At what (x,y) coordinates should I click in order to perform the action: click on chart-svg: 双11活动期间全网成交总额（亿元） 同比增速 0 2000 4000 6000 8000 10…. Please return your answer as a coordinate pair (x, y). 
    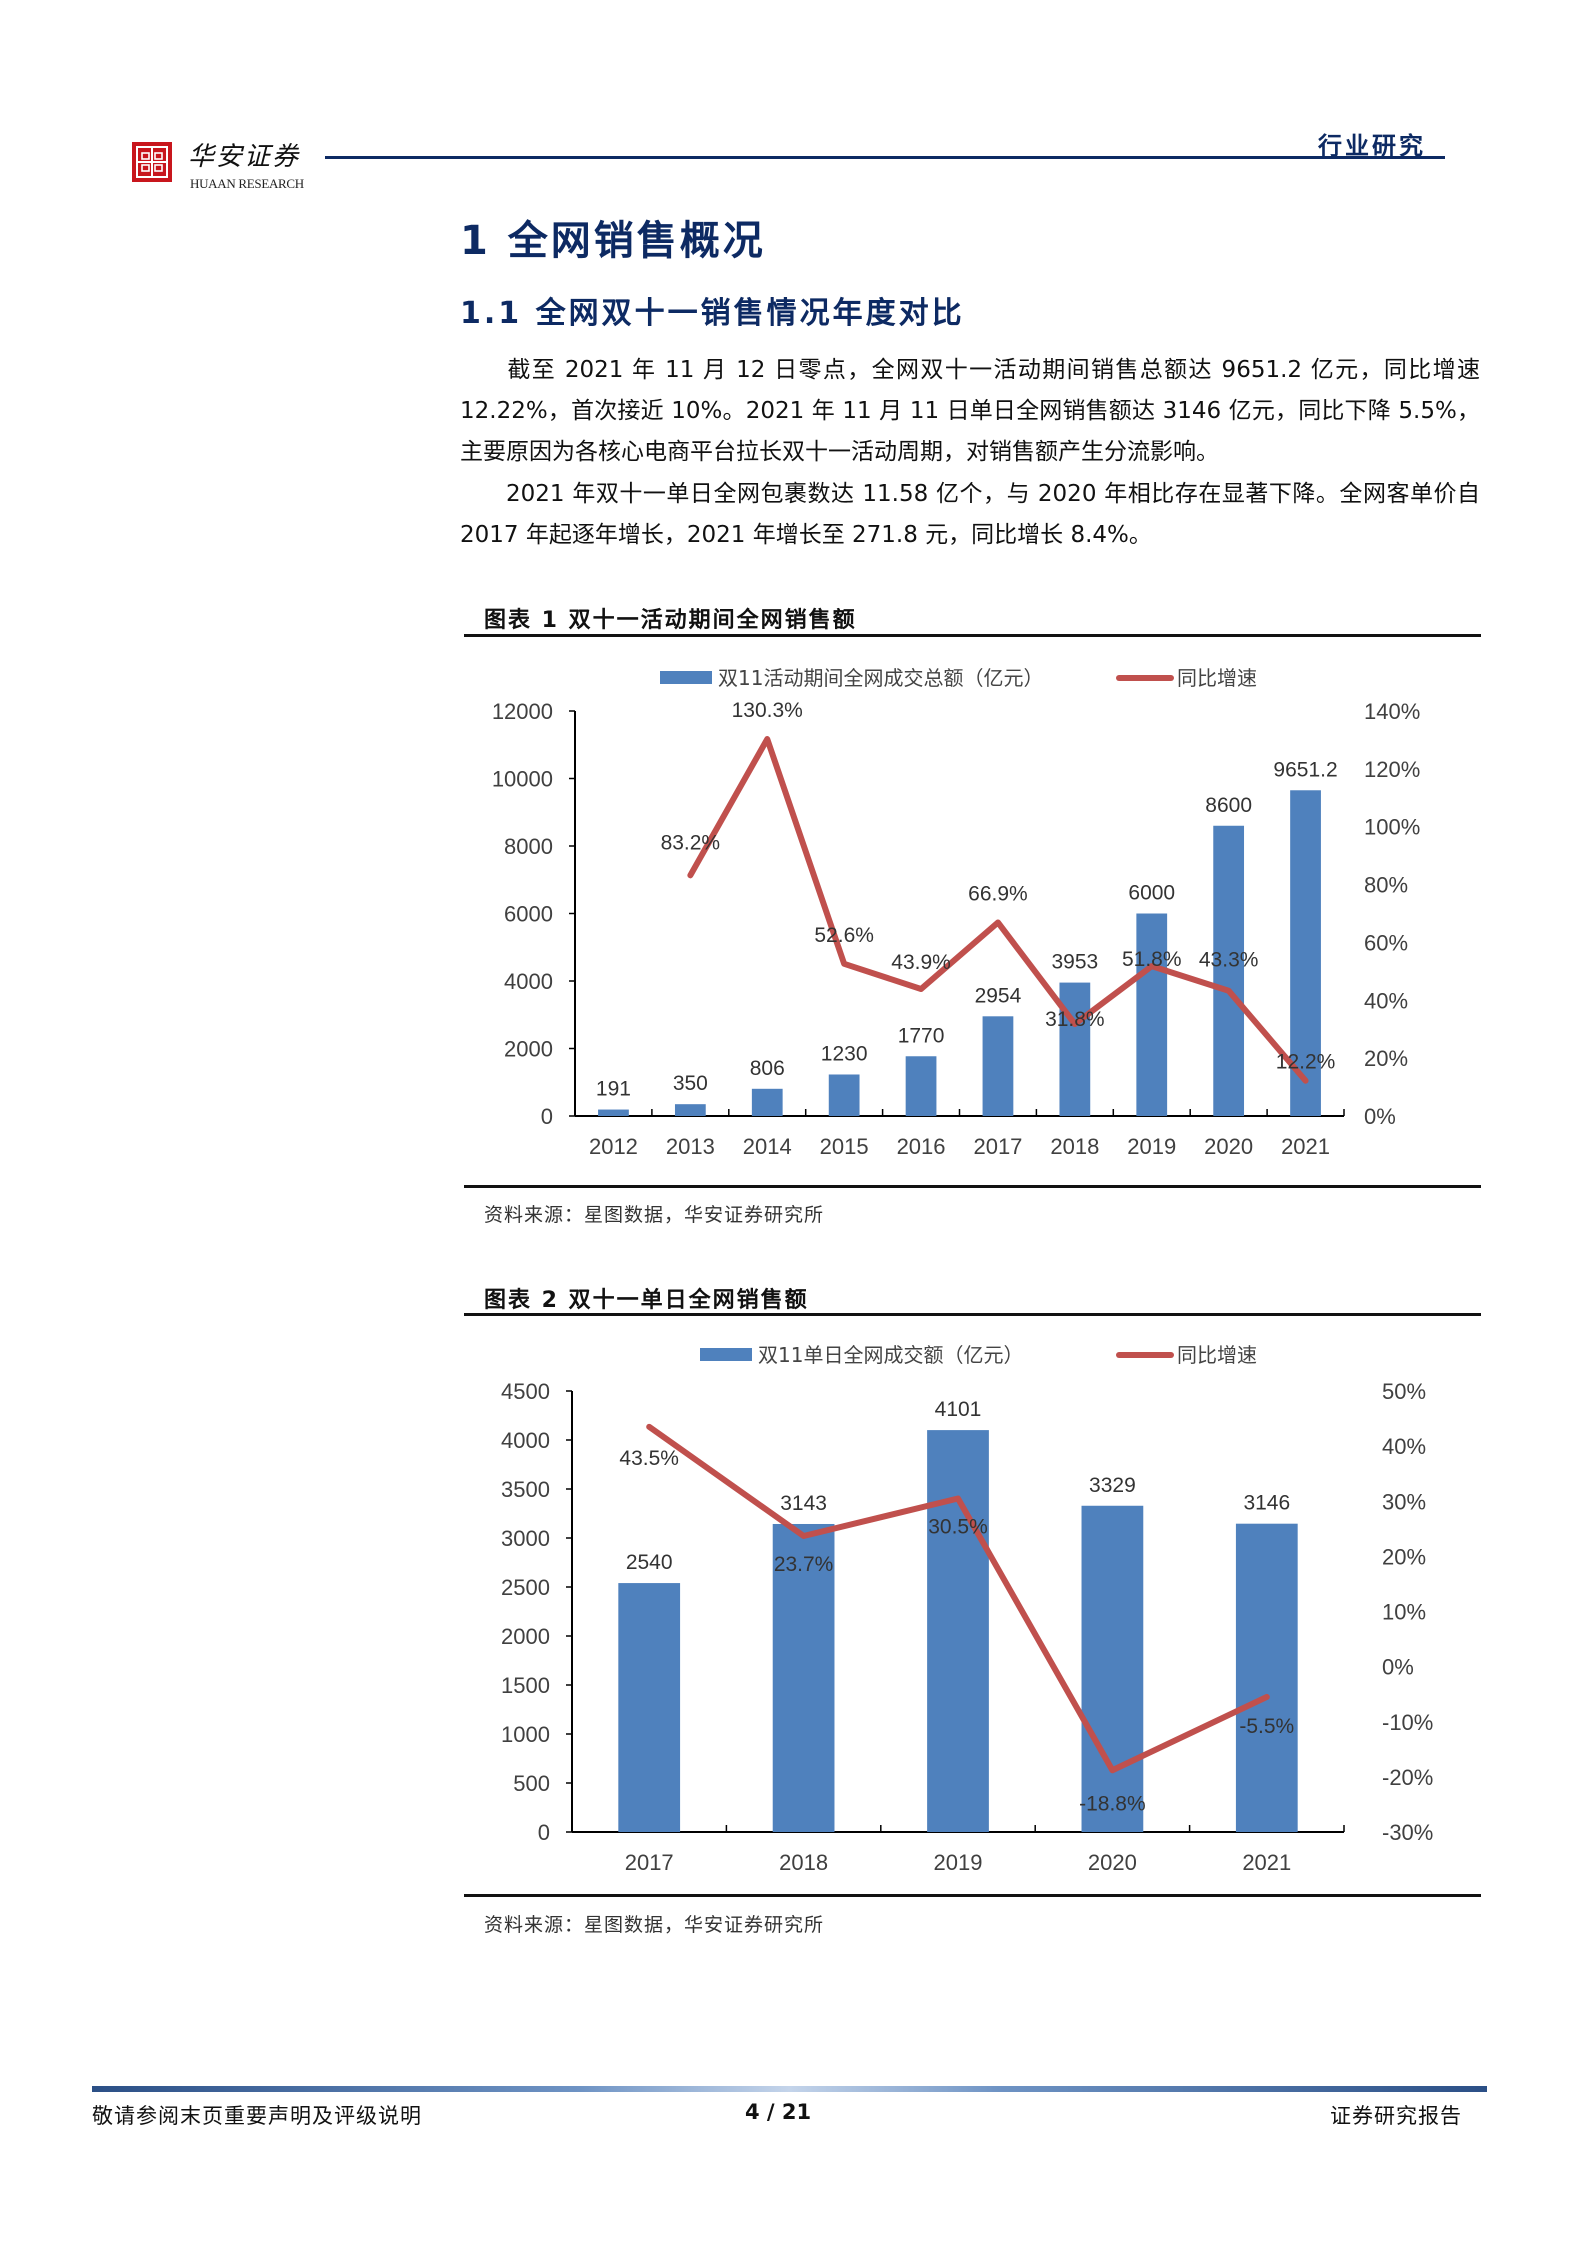
    Looking at the image, I should click on (956, 912).